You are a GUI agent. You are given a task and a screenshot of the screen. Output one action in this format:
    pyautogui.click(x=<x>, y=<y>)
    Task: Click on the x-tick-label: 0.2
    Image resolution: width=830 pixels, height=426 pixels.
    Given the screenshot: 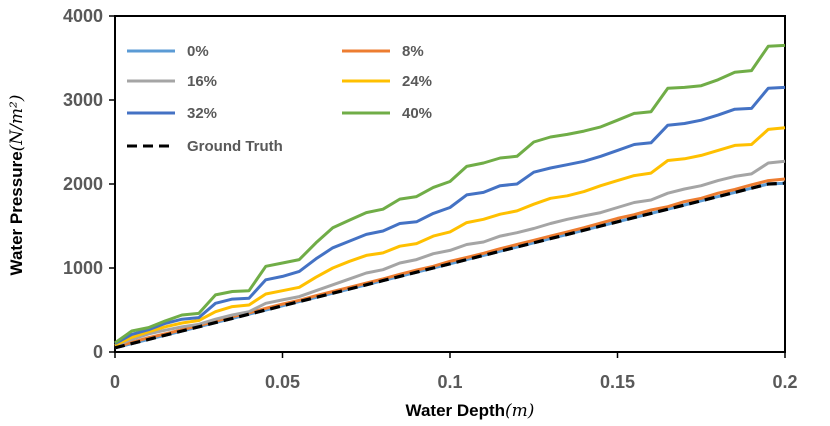 What is the action you would take?
    pyautogui.click(x=784, y=382)
    